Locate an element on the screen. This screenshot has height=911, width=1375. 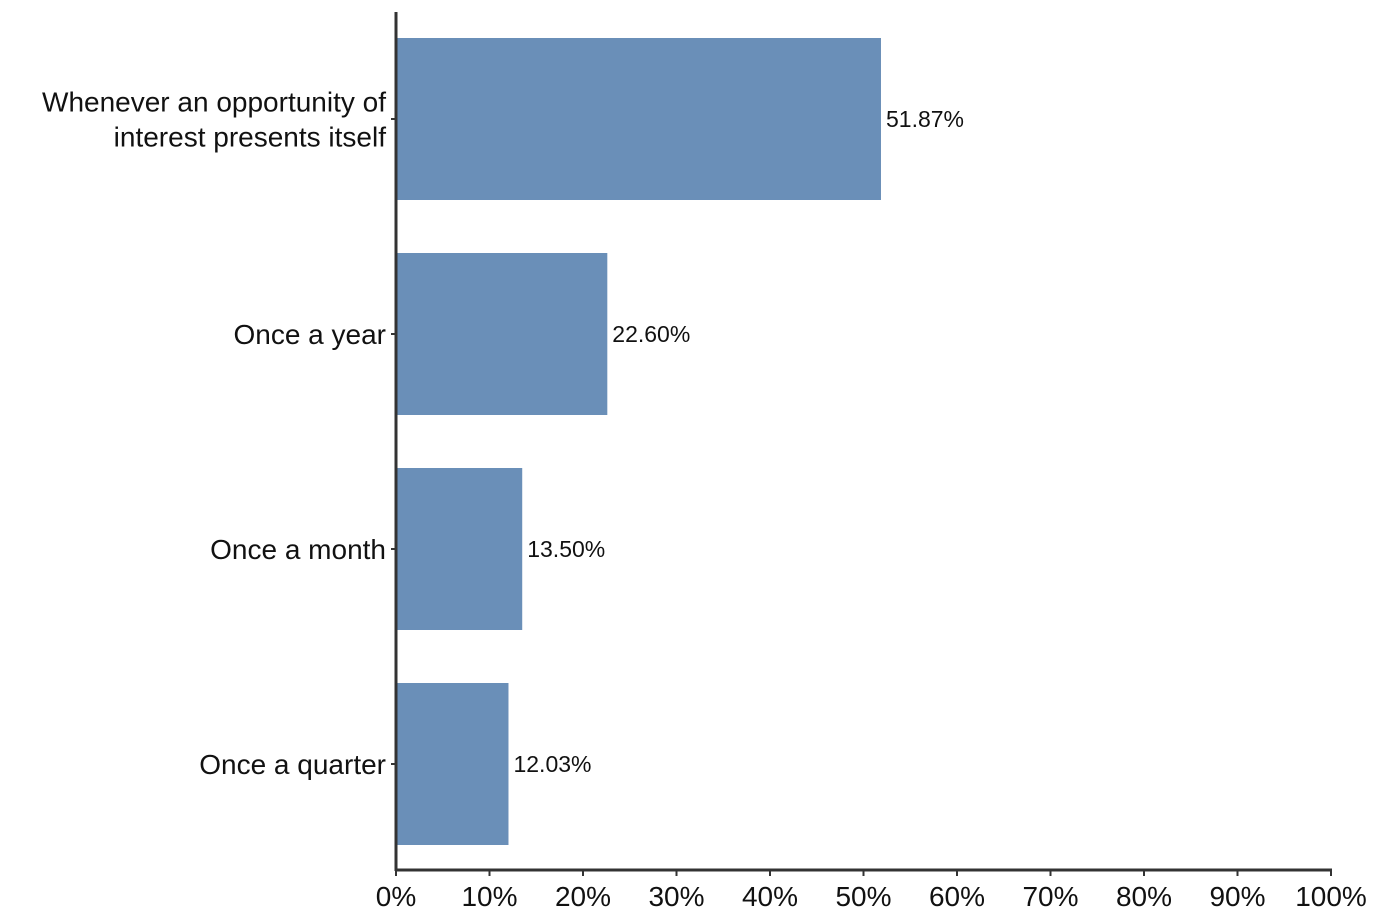
x-tick-label: 70% is located at coordinates (1050, 896).